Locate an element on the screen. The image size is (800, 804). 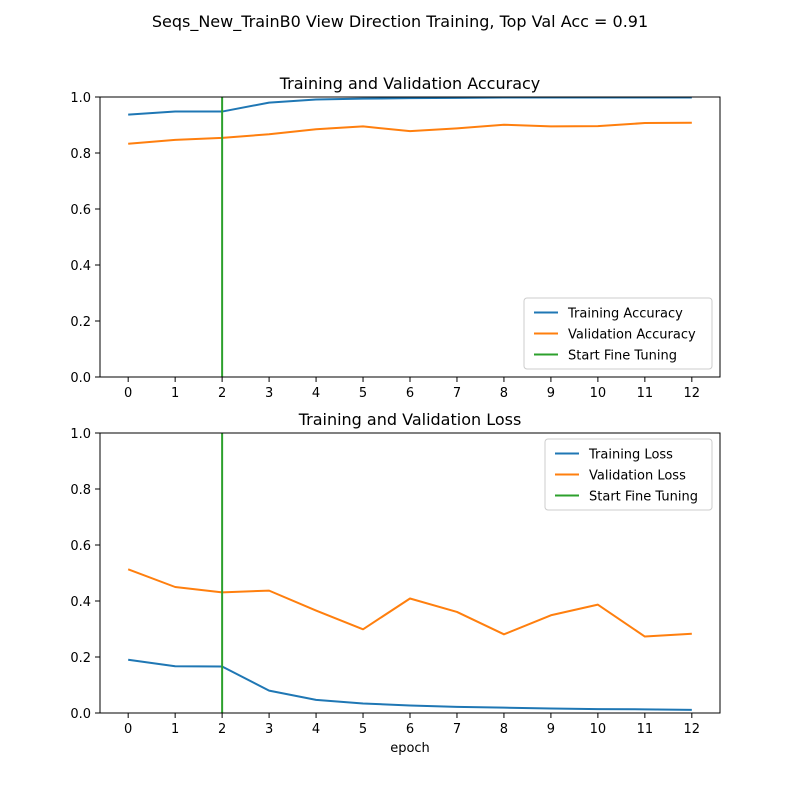
chart2-title: Training and Validation Loss is located at coordinates (410, 419).